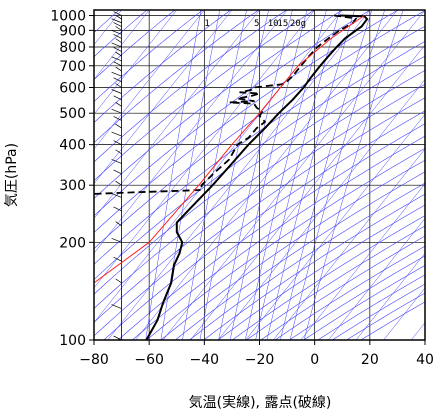 The height and width of the screenshot is (412, 435). I want to click on y-tick-label: 800, so click(72, 48).